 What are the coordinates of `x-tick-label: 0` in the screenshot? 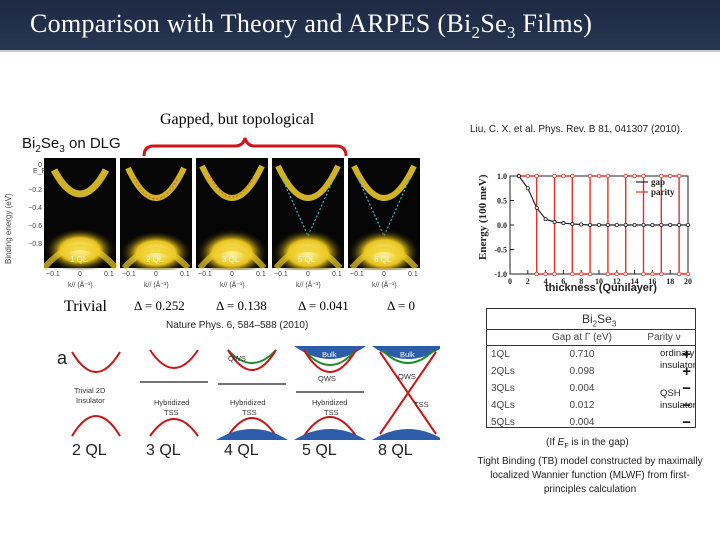 It's located at (510, 281).